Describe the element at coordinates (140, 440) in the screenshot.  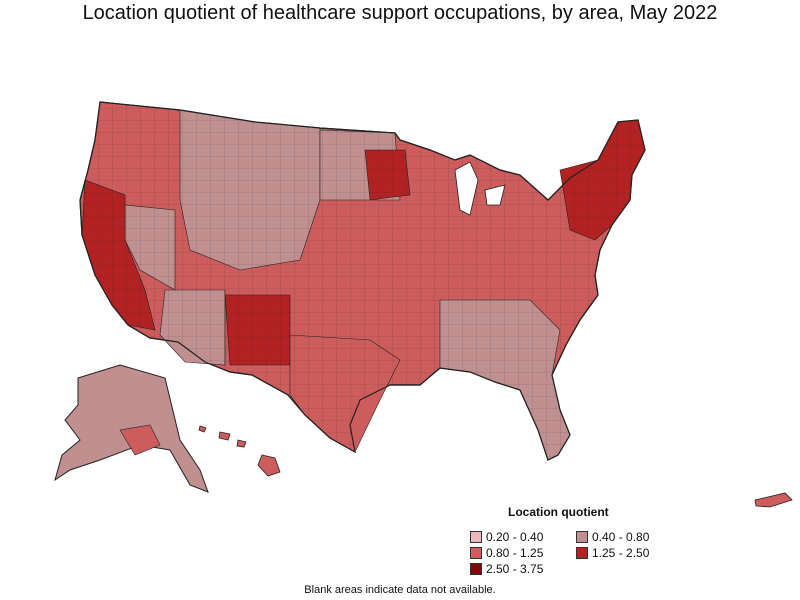
I see `alaska-southeast-region` at that location.